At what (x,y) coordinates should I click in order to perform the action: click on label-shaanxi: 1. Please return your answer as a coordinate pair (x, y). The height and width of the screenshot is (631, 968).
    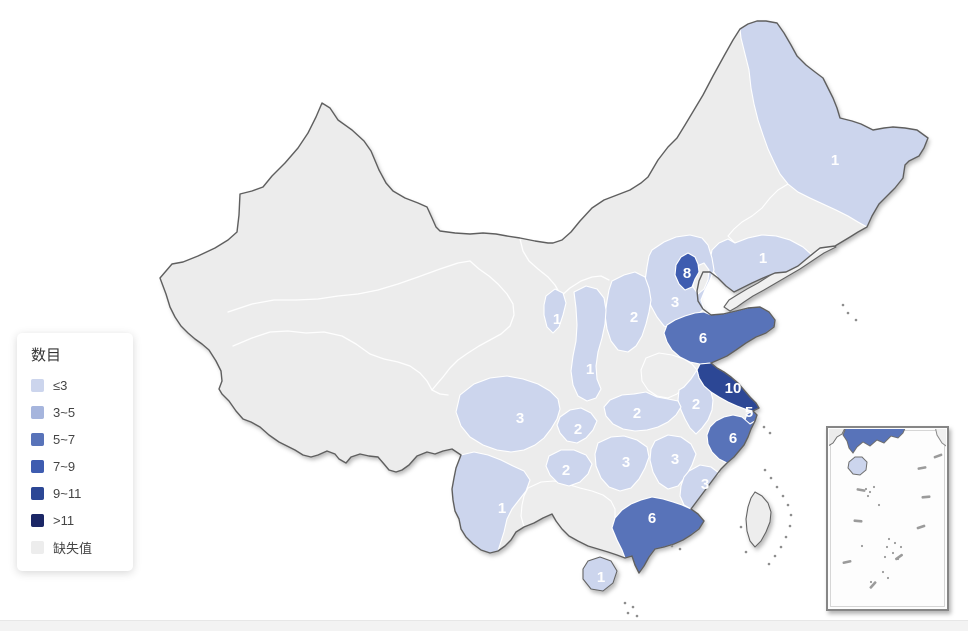
    Looking at the image, I should click on (590, 369).